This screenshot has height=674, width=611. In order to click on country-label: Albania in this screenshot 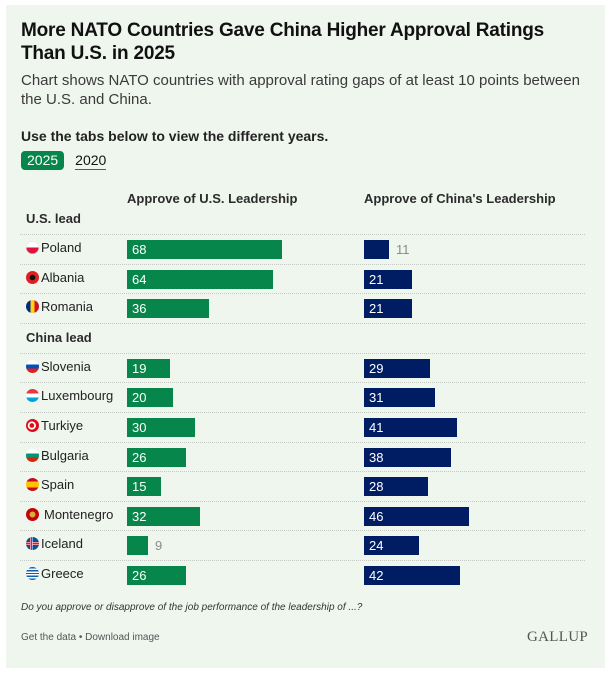, I will do `click(55, 277)`.